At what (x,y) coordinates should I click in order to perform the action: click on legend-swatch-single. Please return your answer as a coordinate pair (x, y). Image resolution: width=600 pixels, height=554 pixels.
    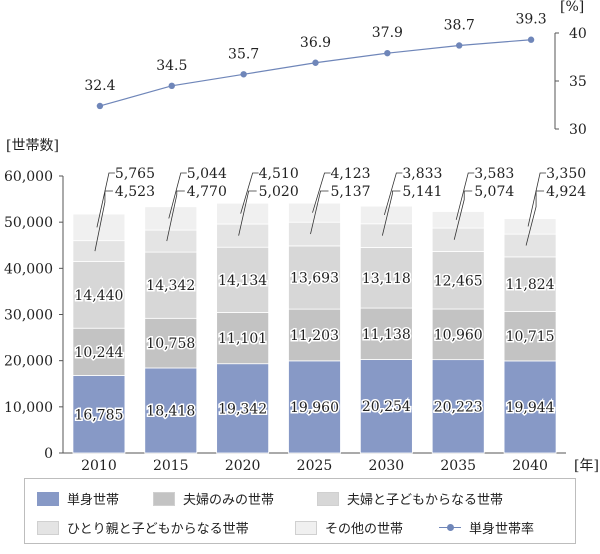
    Looking at the image, I should click on (48, 498).